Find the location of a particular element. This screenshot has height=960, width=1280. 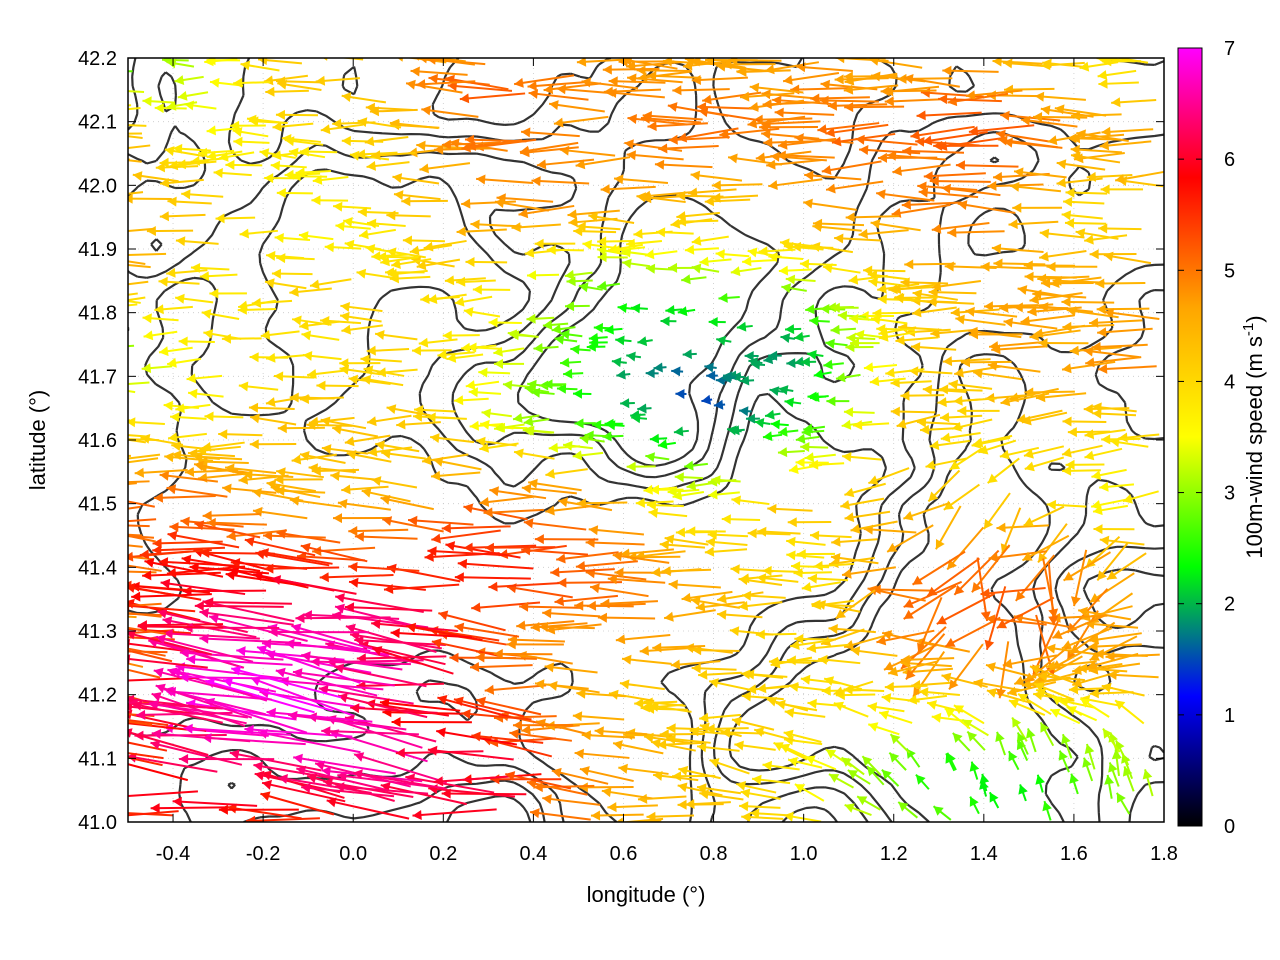

x-tick-label: 1.8 is located at coordinates (1164, 854).